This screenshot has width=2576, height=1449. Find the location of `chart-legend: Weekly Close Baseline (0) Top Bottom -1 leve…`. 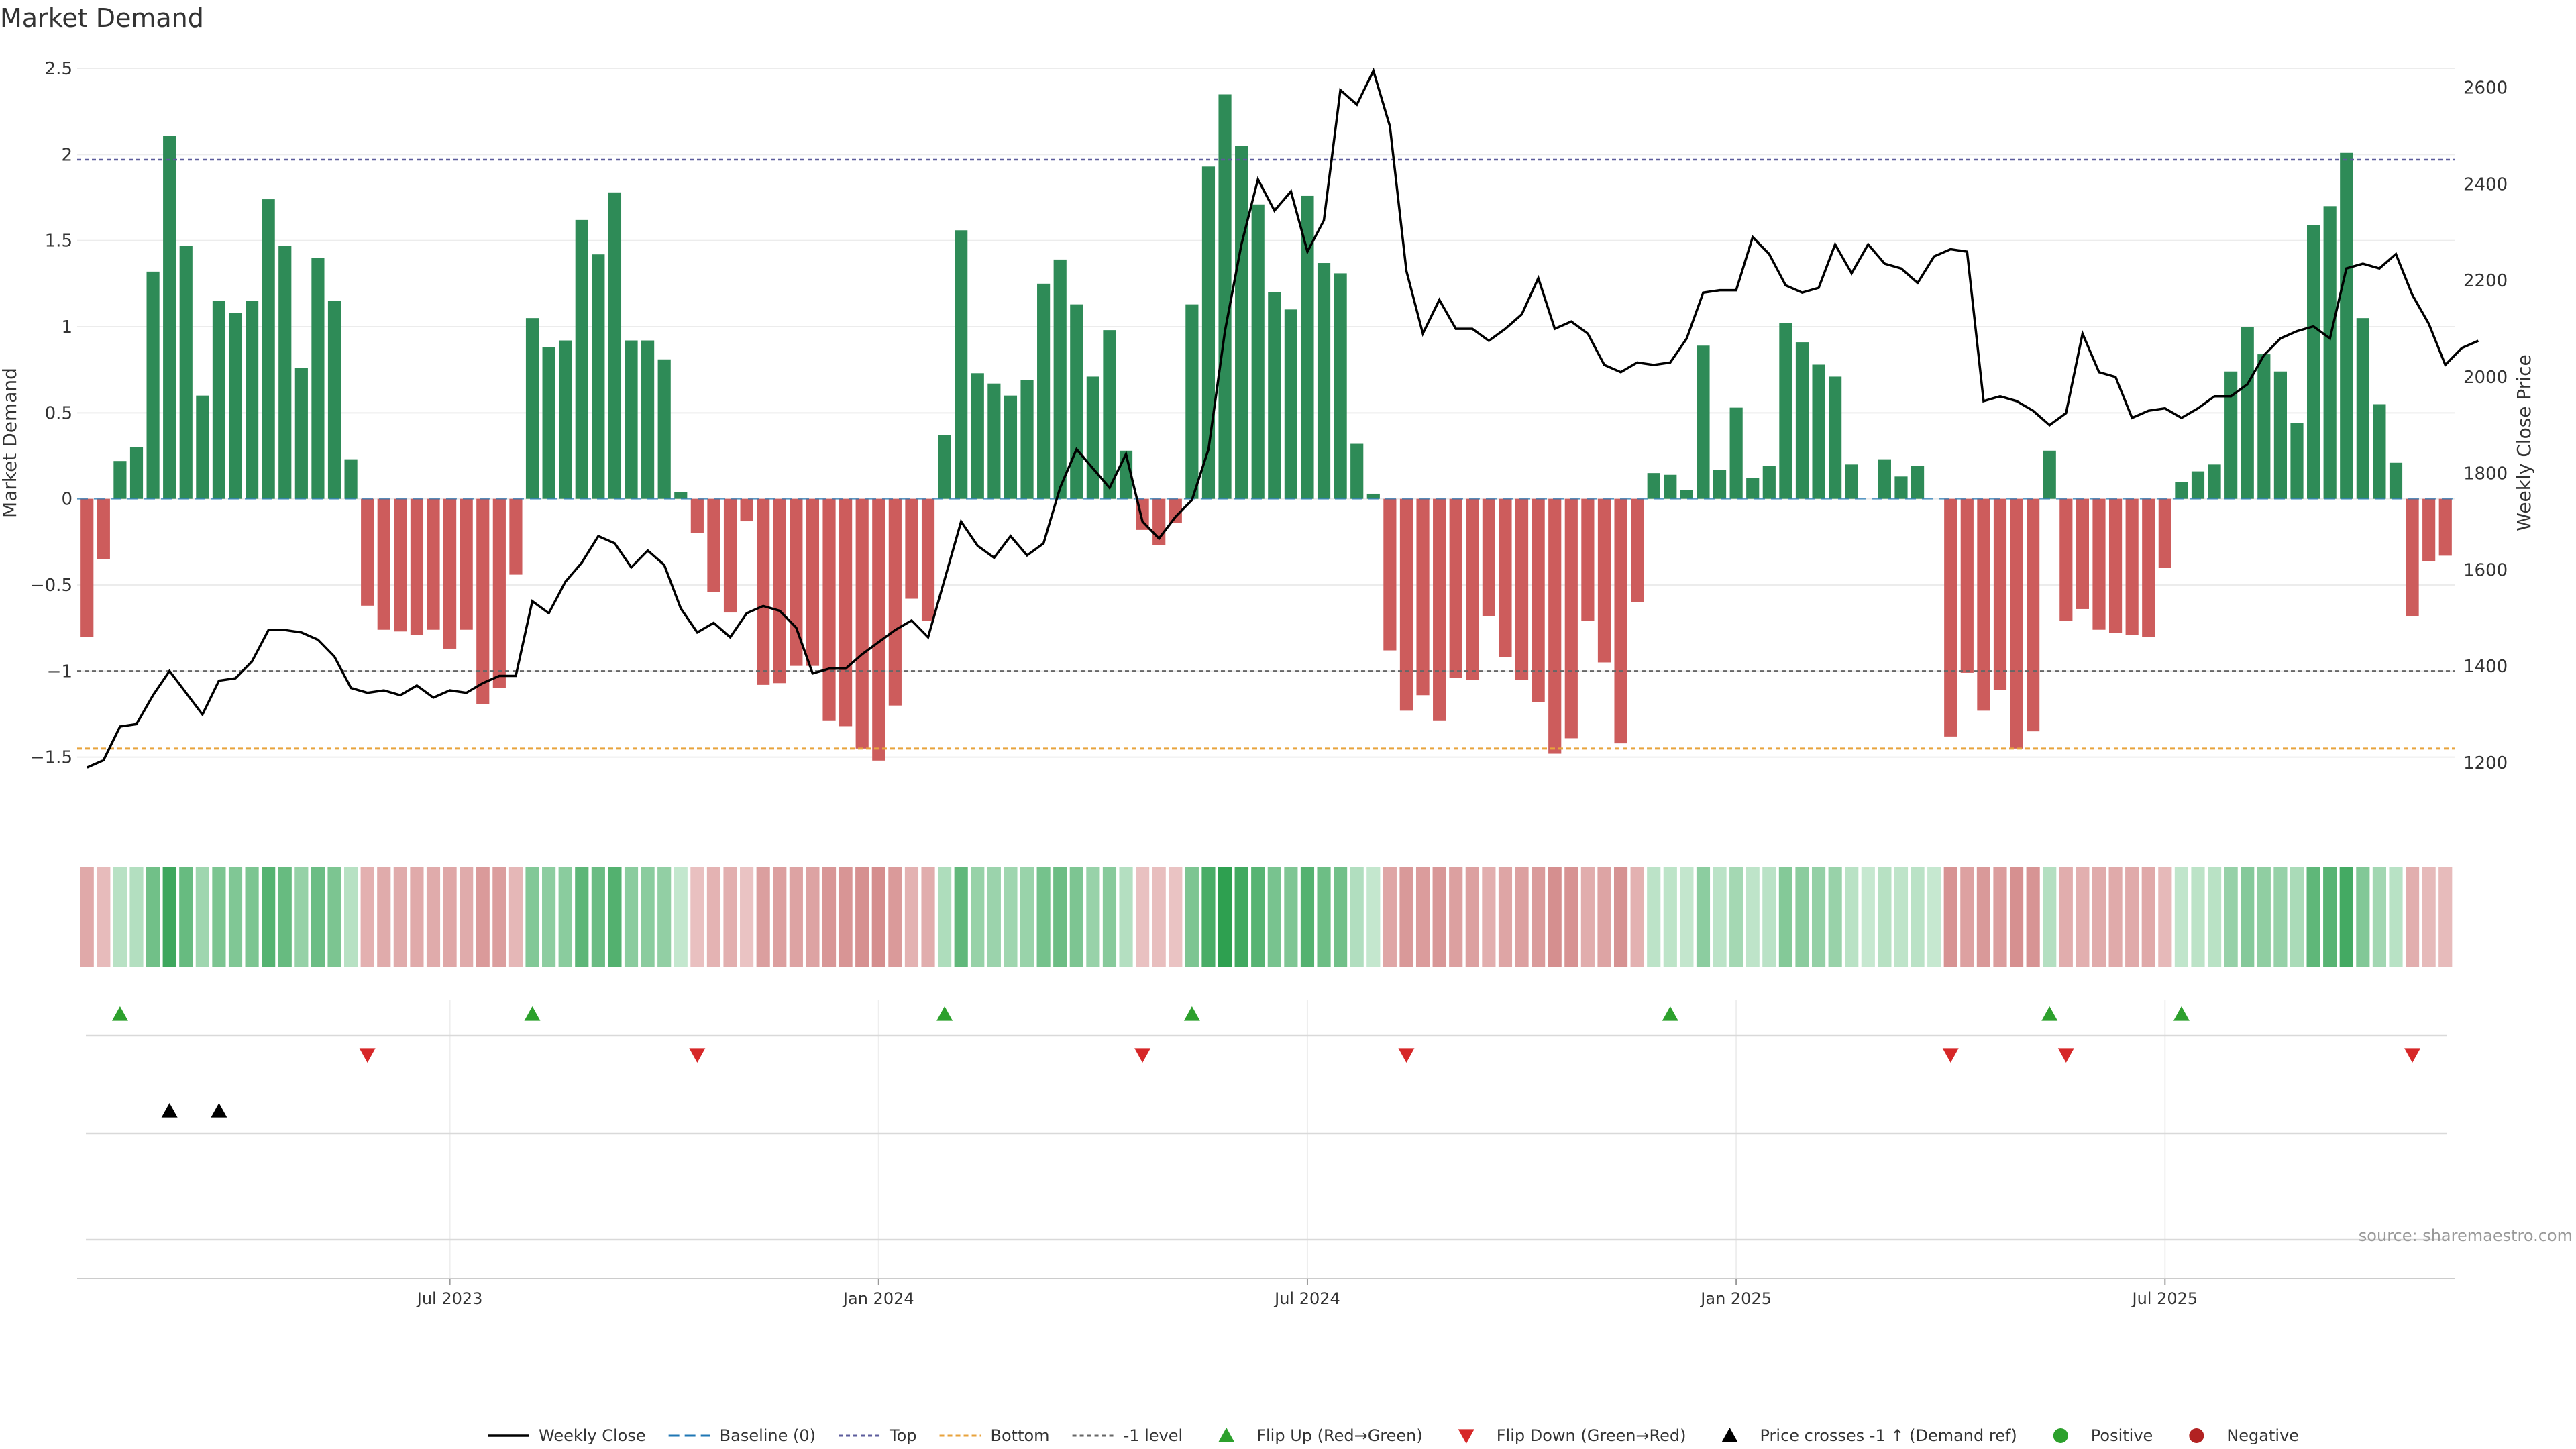

chart-legend: Weekly Close Baseline (0) Top Bottom -1 leve… is located at coordinates (1393, 1435).